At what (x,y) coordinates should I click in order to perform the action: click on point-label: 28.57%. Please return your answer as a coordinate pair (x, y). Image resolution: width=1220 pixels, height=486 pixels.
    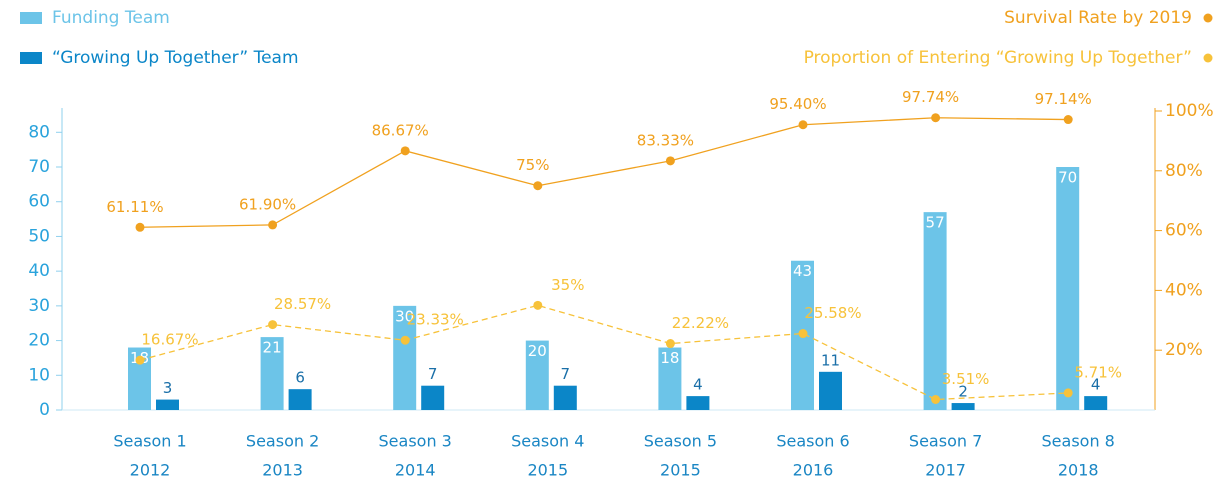
    Looking at the image, I should click on (302, 304).